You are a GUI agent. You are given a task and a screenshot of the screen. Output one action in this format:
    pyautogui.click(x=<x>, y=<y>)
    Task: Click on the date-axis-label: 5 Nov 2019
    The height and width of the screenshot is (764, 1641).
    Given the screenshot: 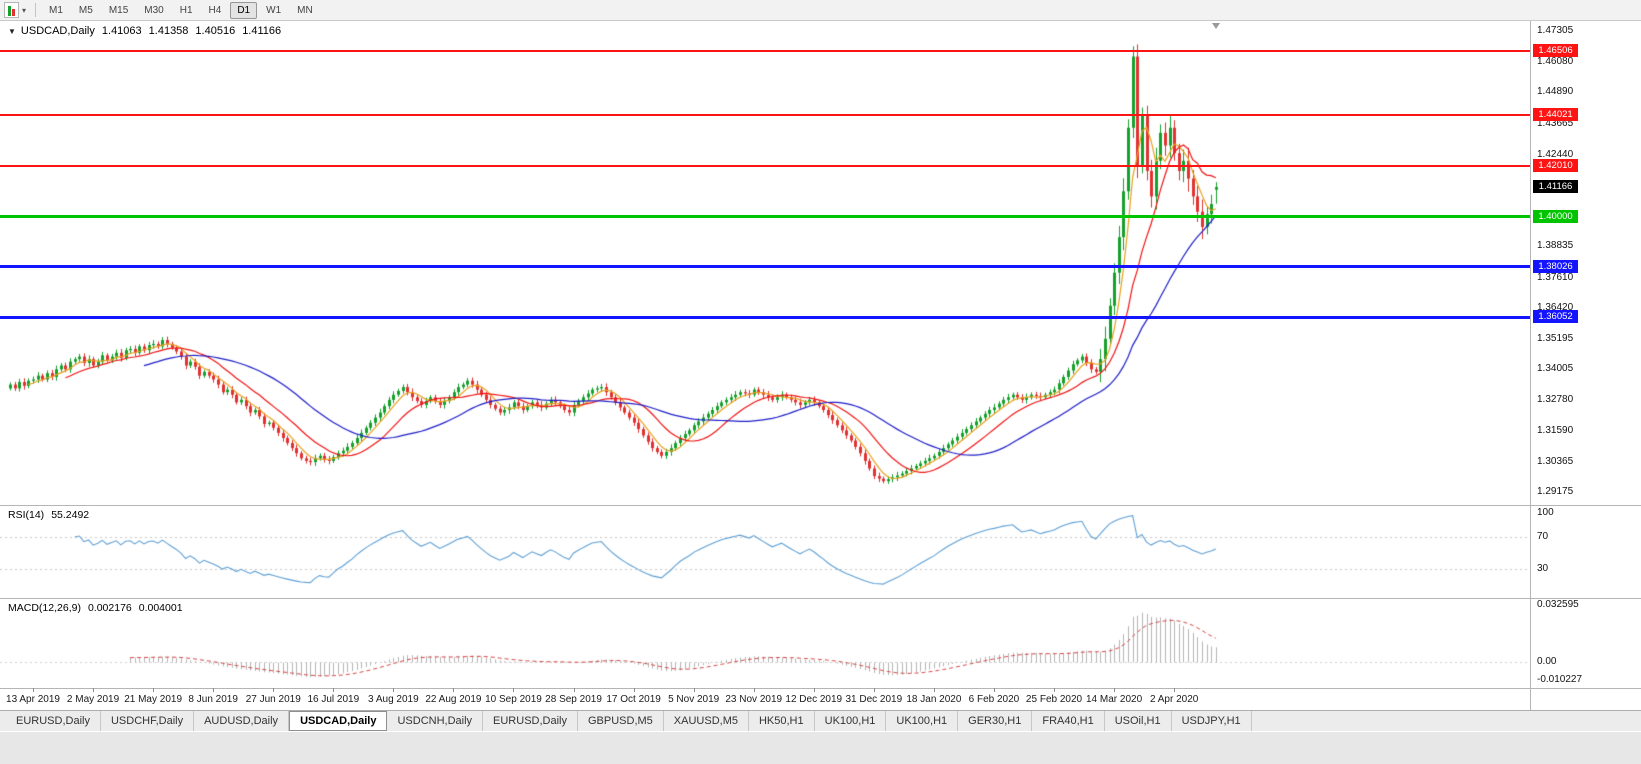 What is the action you would take?
    pyautogui.click(x=694, y=699)
    